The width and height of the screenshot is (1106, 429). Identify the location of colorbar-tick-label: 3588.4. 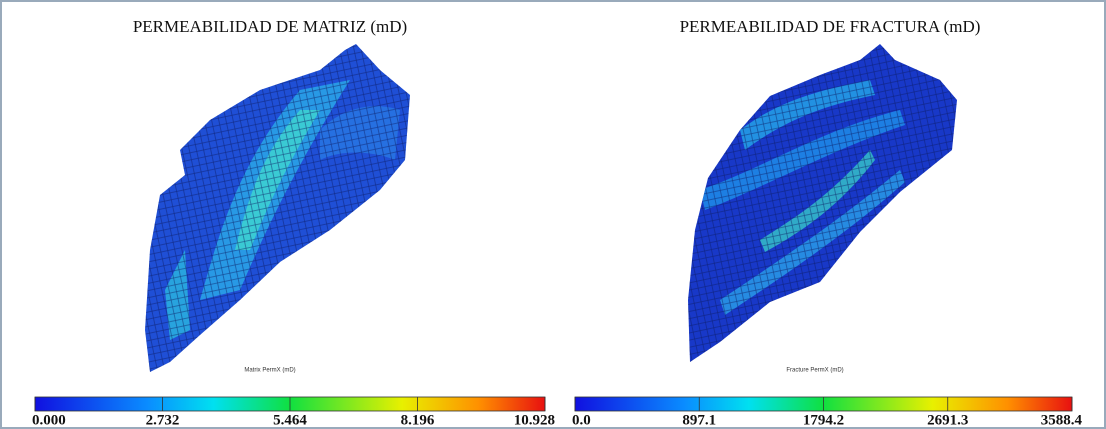
(1062, 420).